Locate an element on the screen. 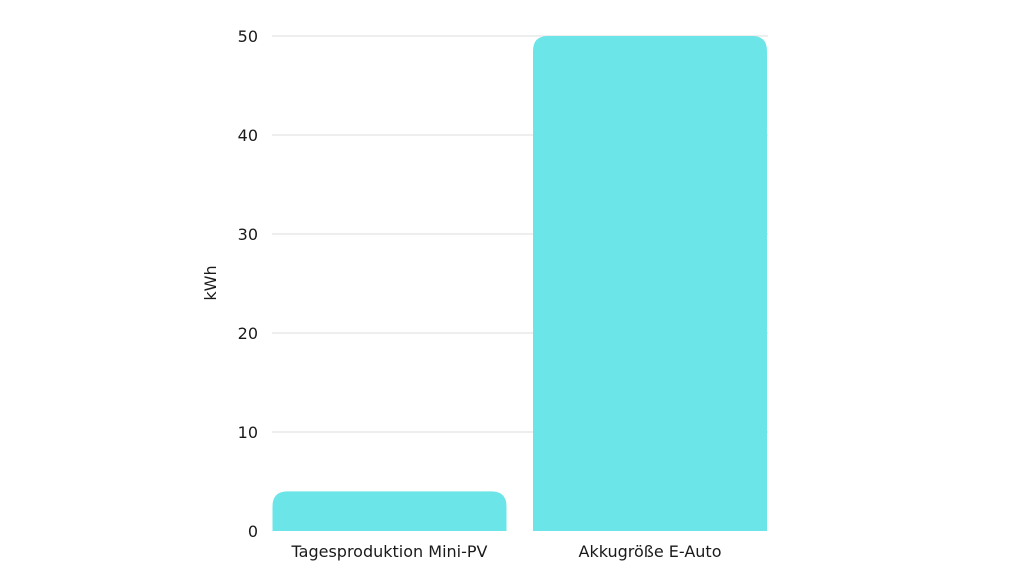 The width and height of the screenshot is (1024, 576). y-tick-label: 20 is located at coordinates (248, 333).